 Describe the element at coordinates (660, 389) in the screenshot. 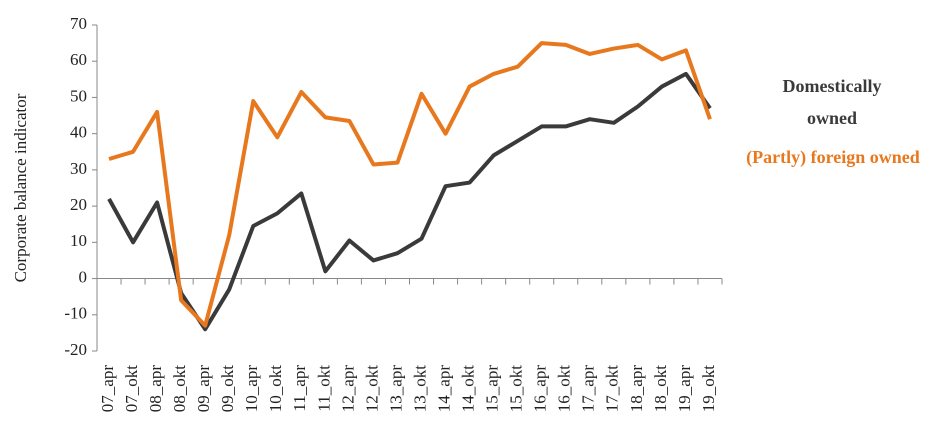

I see `x-tick-label: 18_okt` at that location.